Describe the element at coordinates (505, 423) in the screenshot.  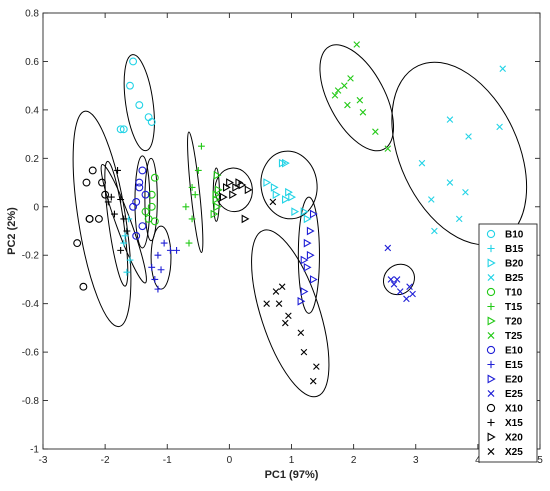
I see `legend-entry-x15: X15` at that location.